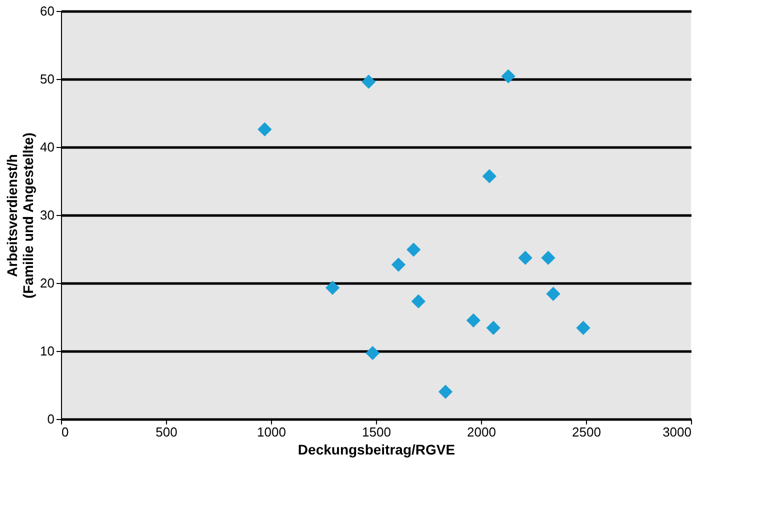  Describe the element at coordinates (271, 432) in the screenshot. I see `x-tick-label: 1000` at that location.